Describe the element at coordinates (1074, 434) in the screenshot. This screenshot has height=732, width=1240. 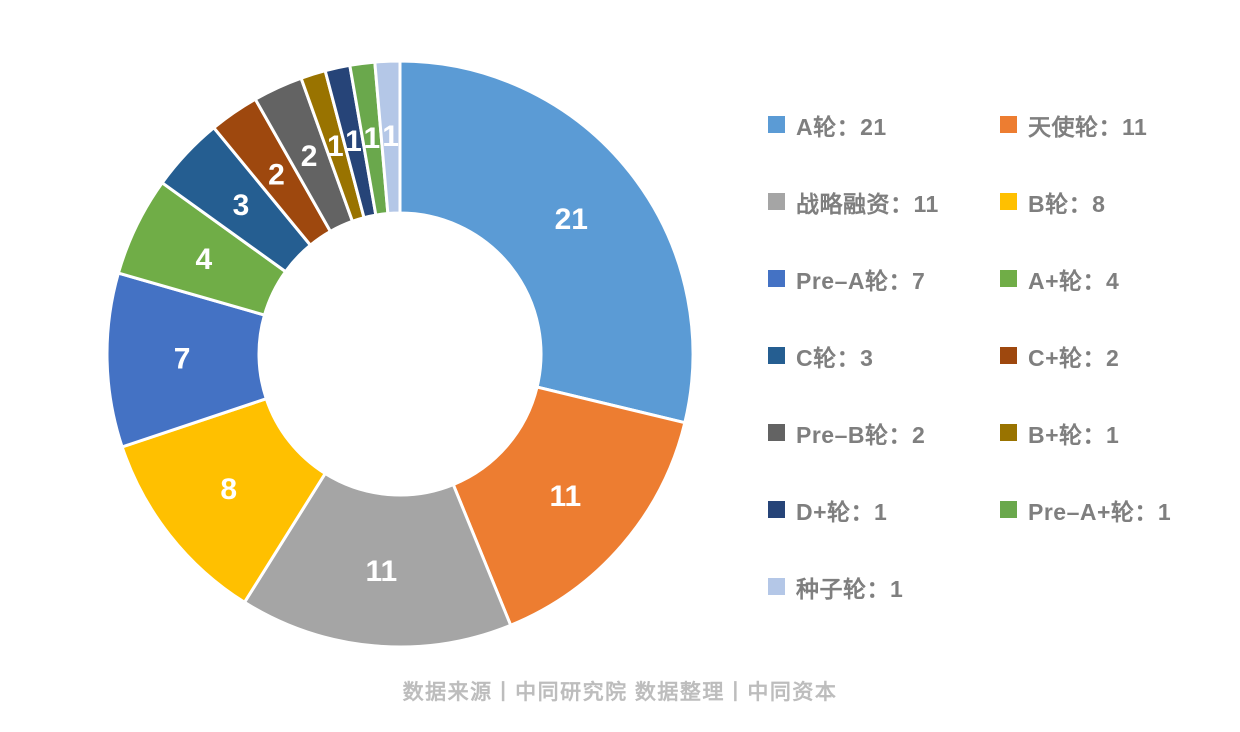
I see `legend-label: B+轮：1` at that location.